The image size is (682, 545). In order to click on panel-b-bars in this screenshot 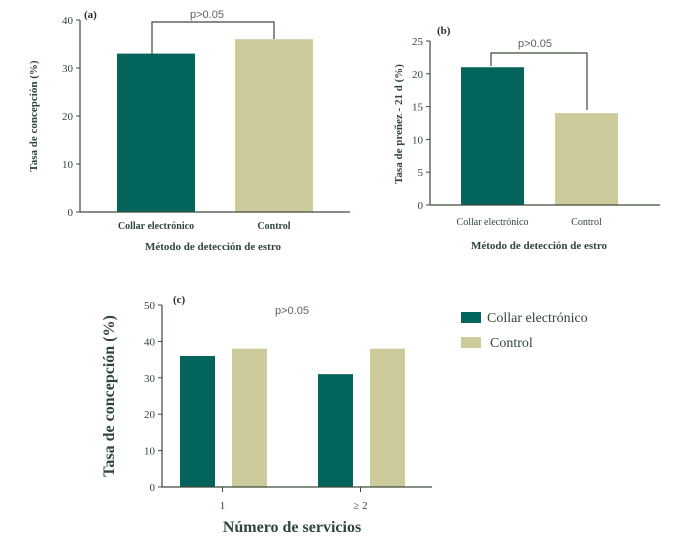, I will do `click(539, 136)`.